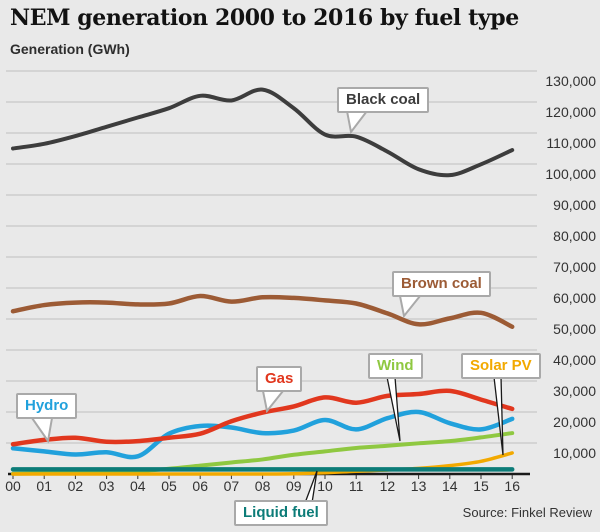 The image size is (600, 532). Describe the element at coordinates (527, 512) in the screenshot. I see `source-attribution: Source: Finkel Review` at that location.